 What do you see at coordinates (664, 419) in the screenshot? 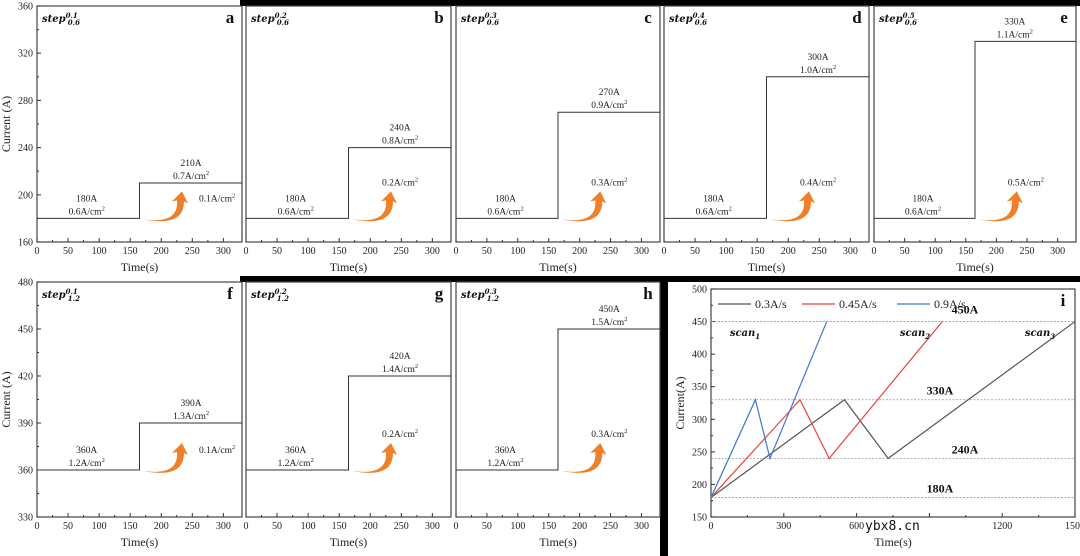
I see `frame-left-bar-i` at bounding box center [664, 419].